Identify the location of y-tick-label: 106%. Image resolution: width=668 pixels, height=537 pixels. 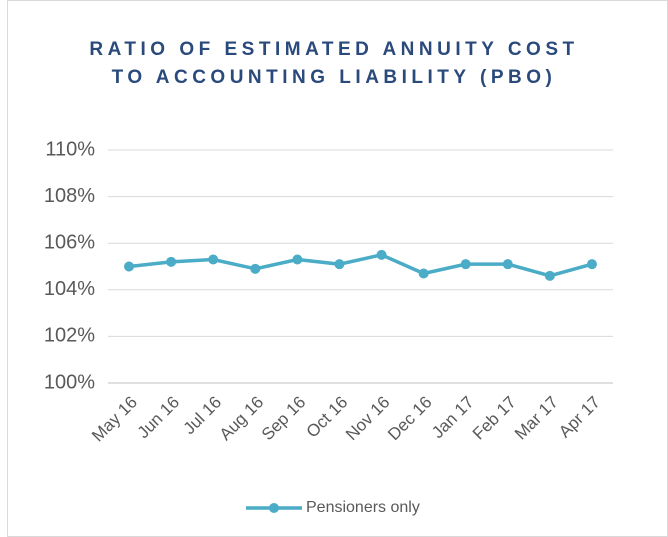
(69, 242).